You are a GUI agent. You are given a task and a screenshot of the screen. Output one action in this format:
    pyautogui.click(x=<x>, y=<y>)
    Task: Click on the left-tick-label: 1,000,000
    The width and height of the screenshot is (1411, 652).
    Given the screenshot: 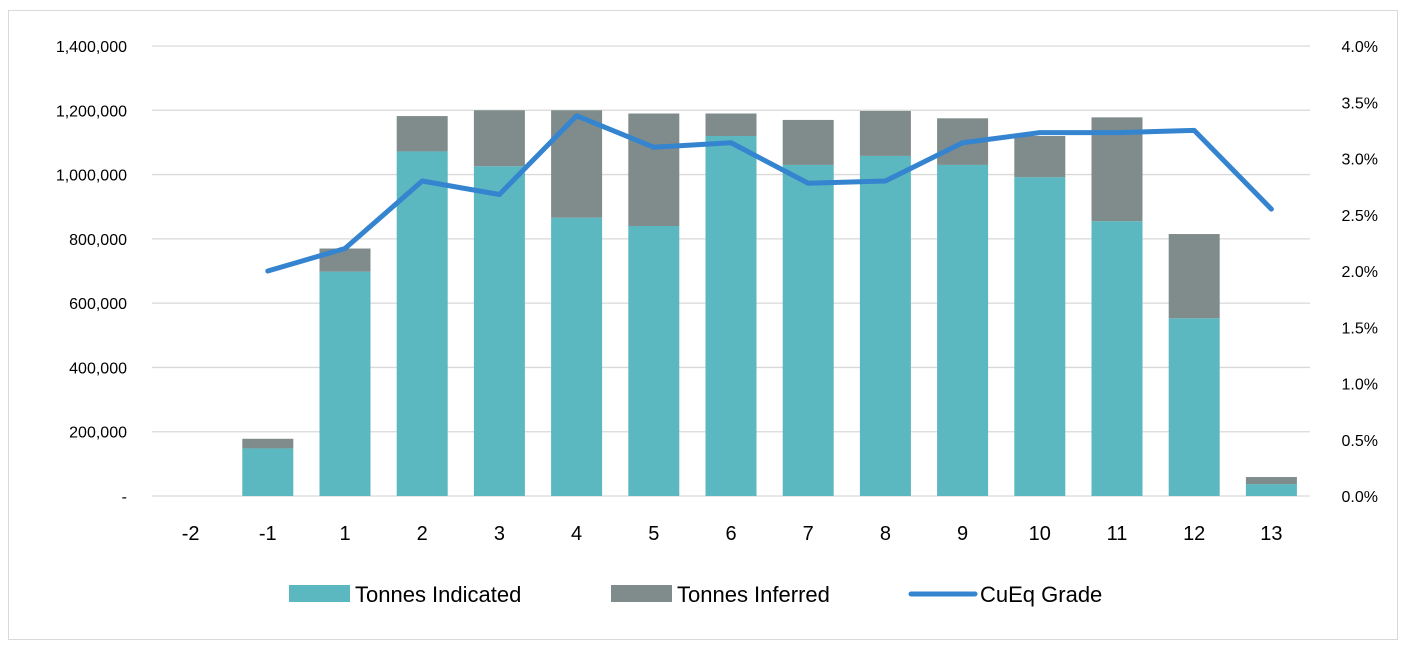 What is the action you would take?
    pyautogui.click(x=91, y=176)
    